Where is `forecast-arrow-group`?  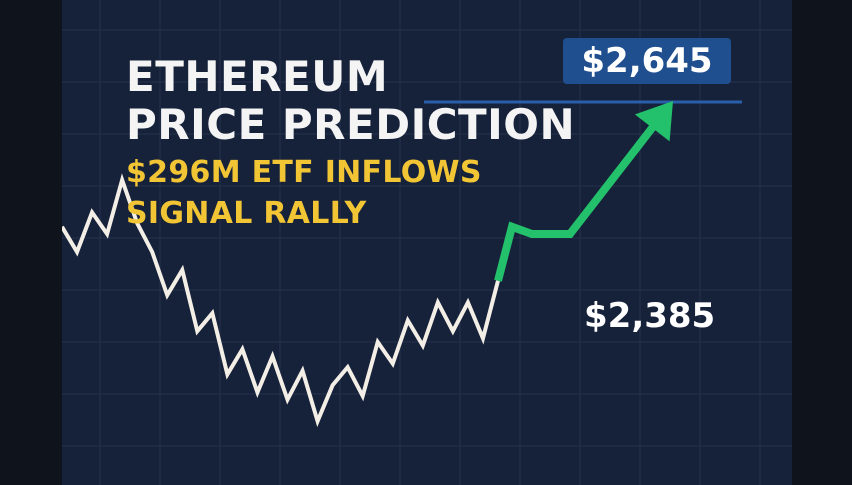 forecast-arrow-group is located at coordinates (584, 191).